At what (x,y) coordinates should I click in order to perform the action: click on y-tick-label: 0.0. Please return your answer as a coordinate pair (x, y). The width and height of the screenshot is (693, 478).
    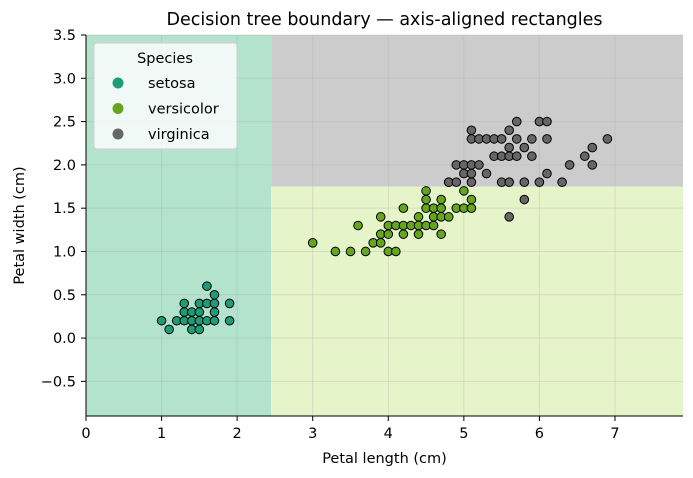
    Looking at the image, I should click on (64, 339).